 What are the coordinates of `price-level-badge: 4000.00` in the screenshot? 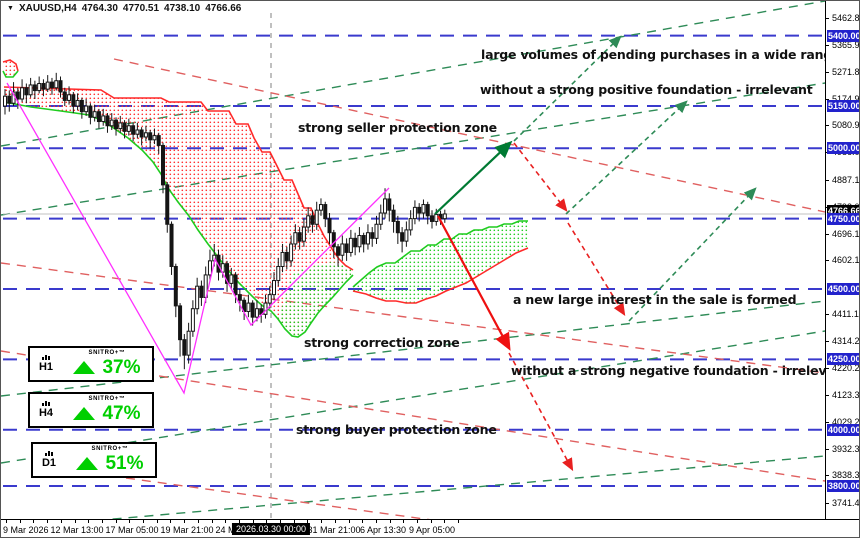 It's located at (843, 429).